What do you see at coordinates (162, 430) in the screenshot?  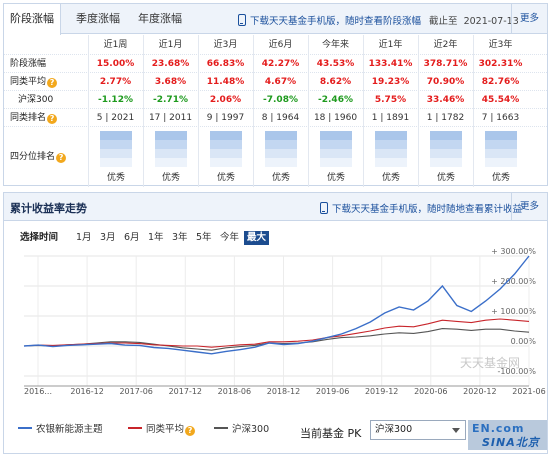 I see `legend-peer-average: 同类平均?` at bounding box center [162, 430].